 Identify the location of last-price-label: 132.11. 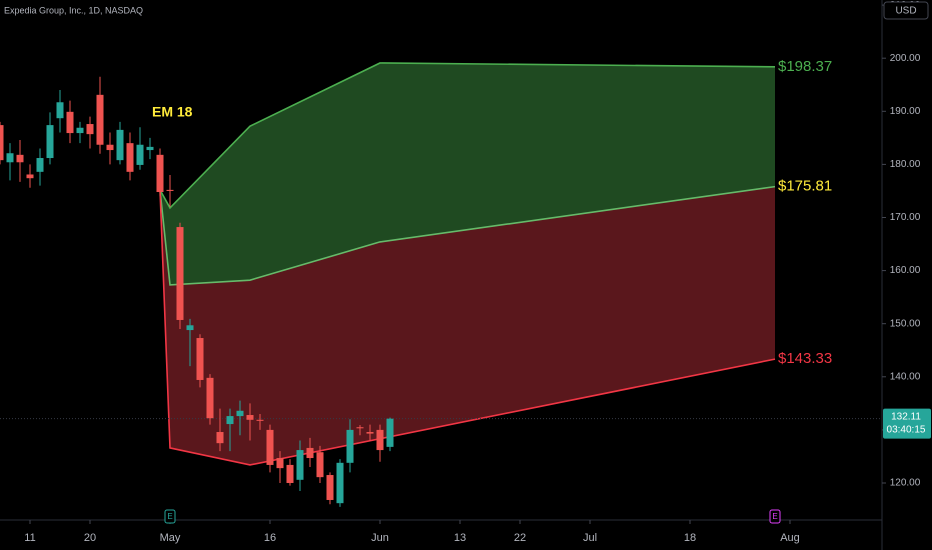
(906, 416).